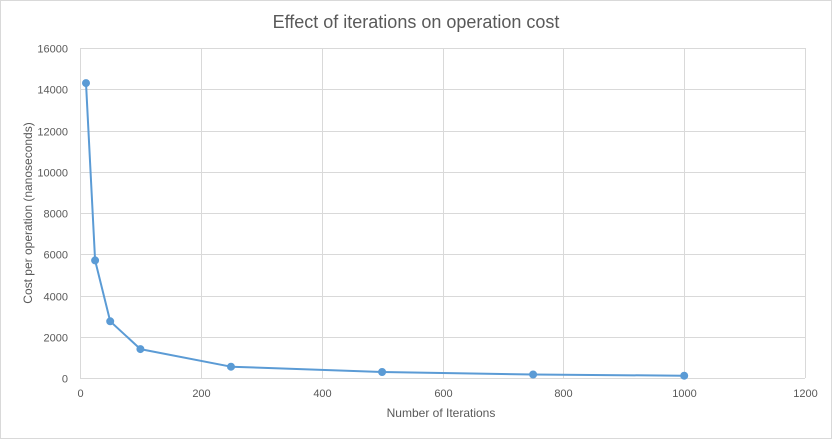  What do you see at coordinates (52, 91) in the screenshot?
I see `y-tick-label: 14000` at bounding box center [52, 91].